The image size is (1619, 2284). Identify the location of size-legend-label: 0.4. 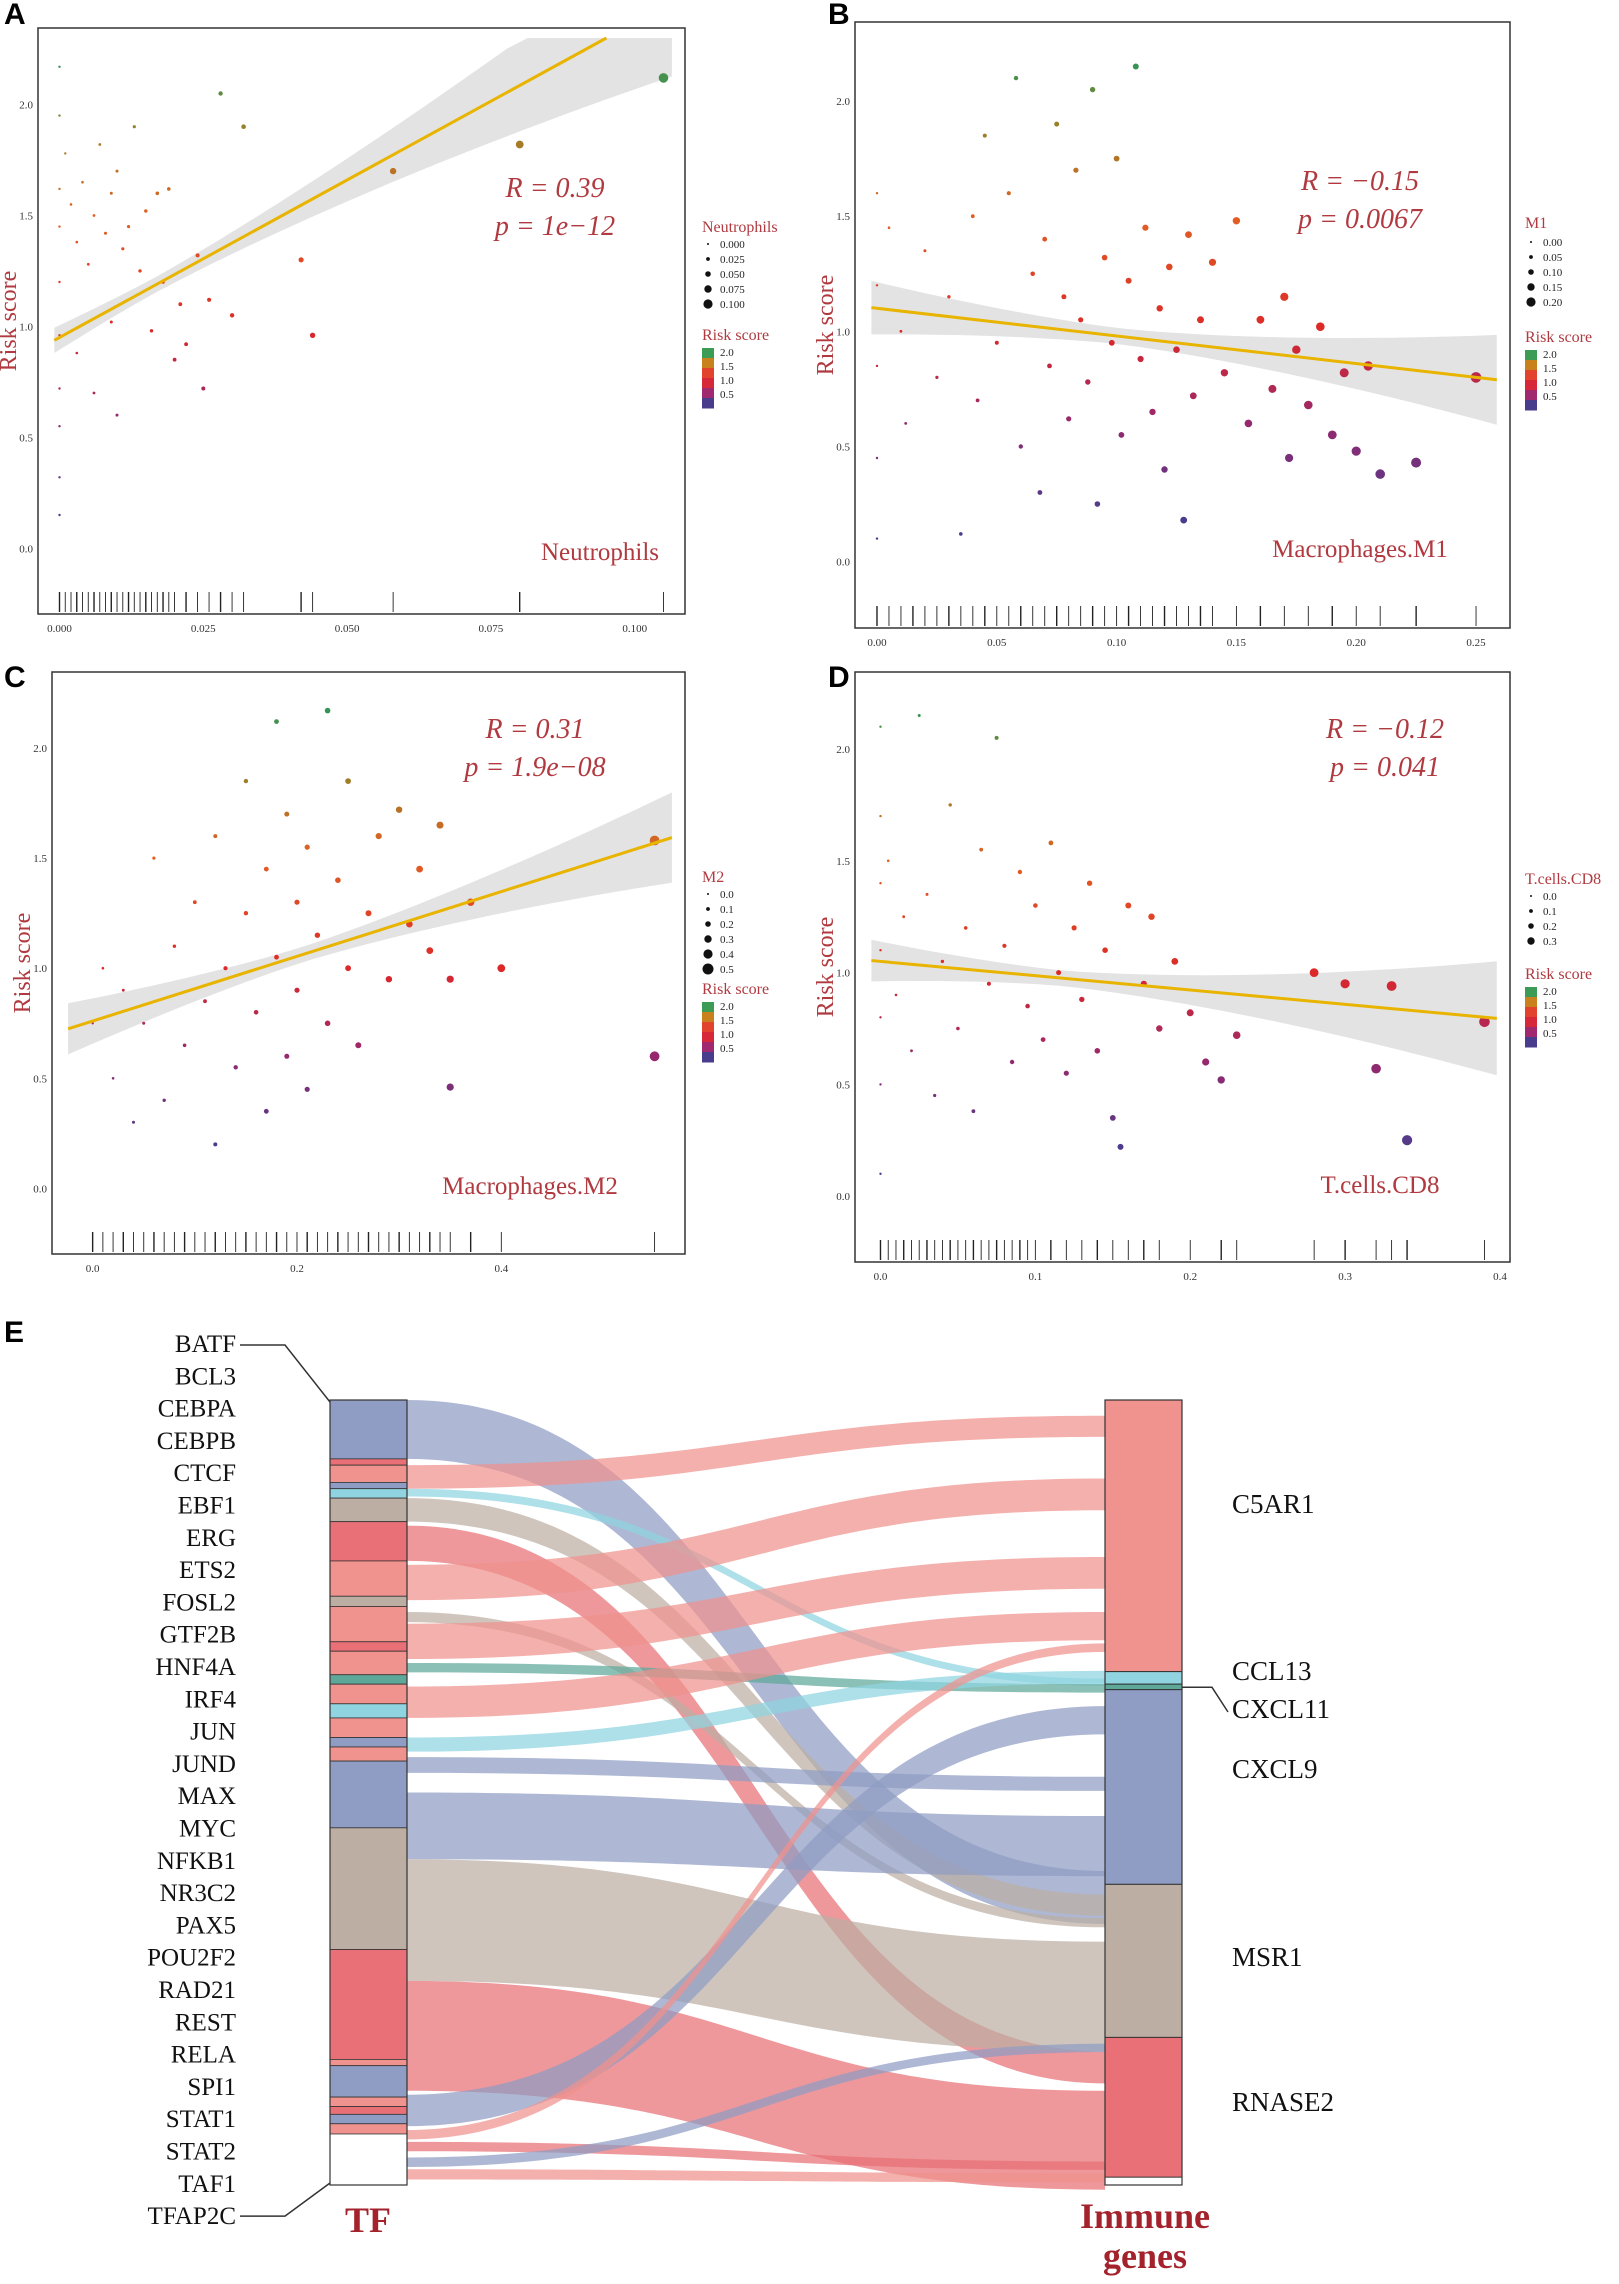
(727, 955).